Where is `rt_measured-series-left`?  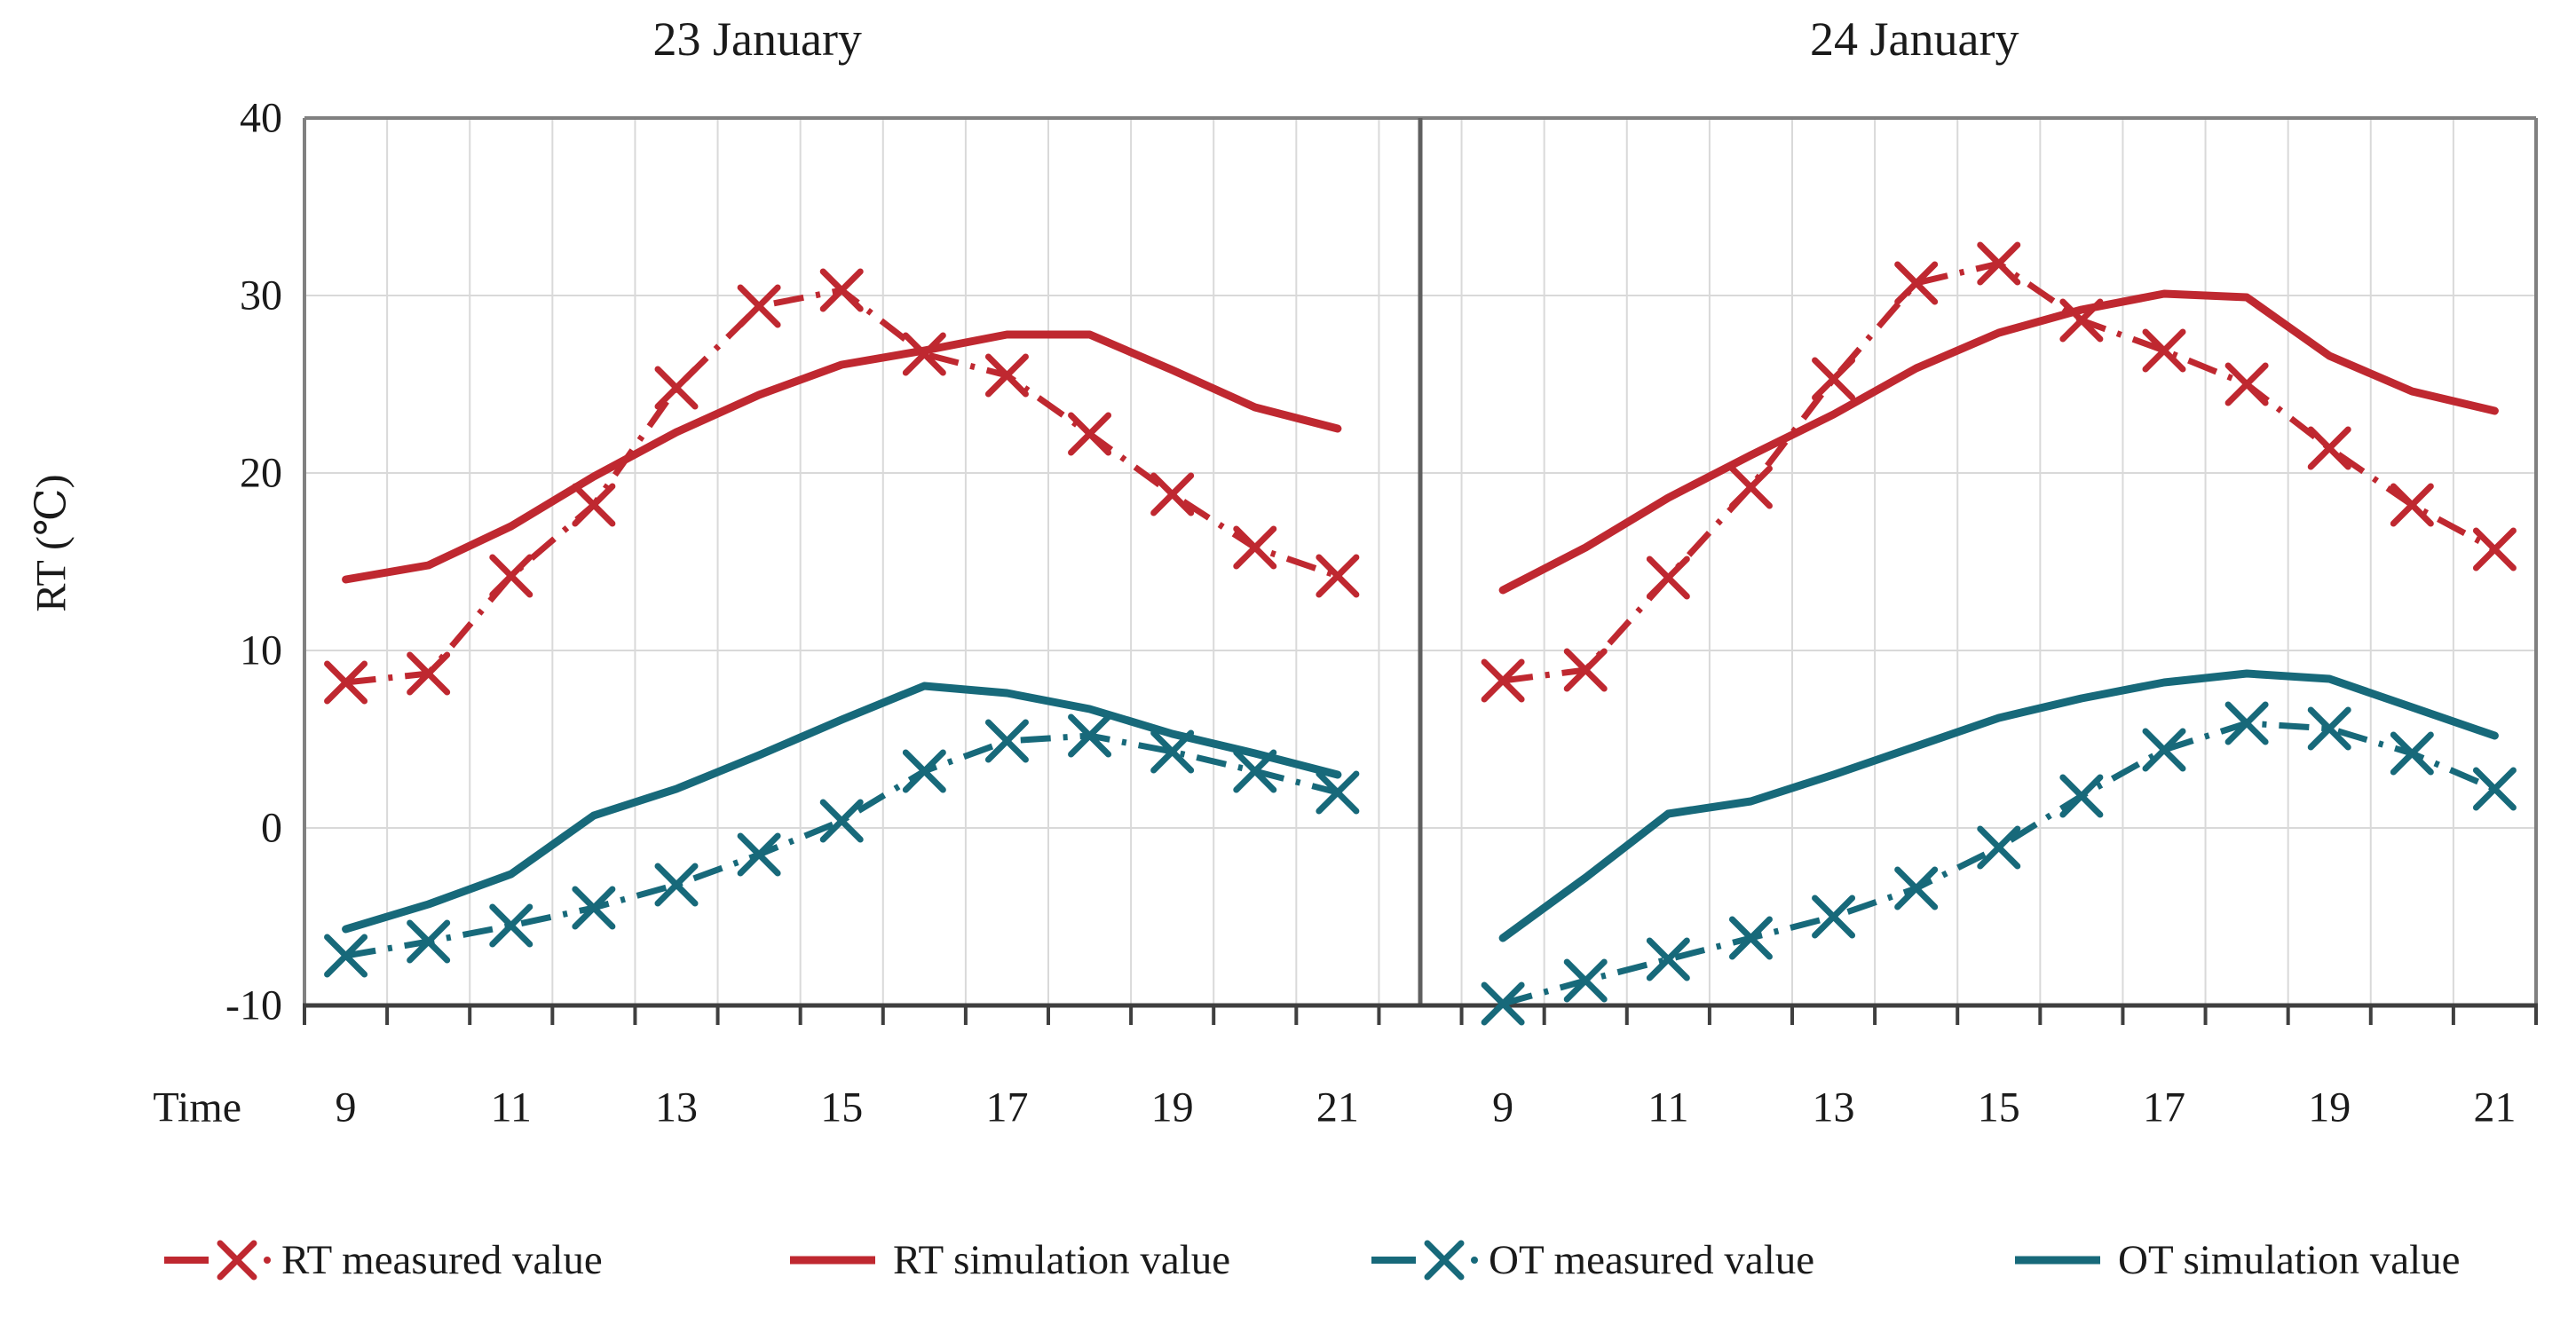 rt_measured-series-left is located at coordinates (842, 486).